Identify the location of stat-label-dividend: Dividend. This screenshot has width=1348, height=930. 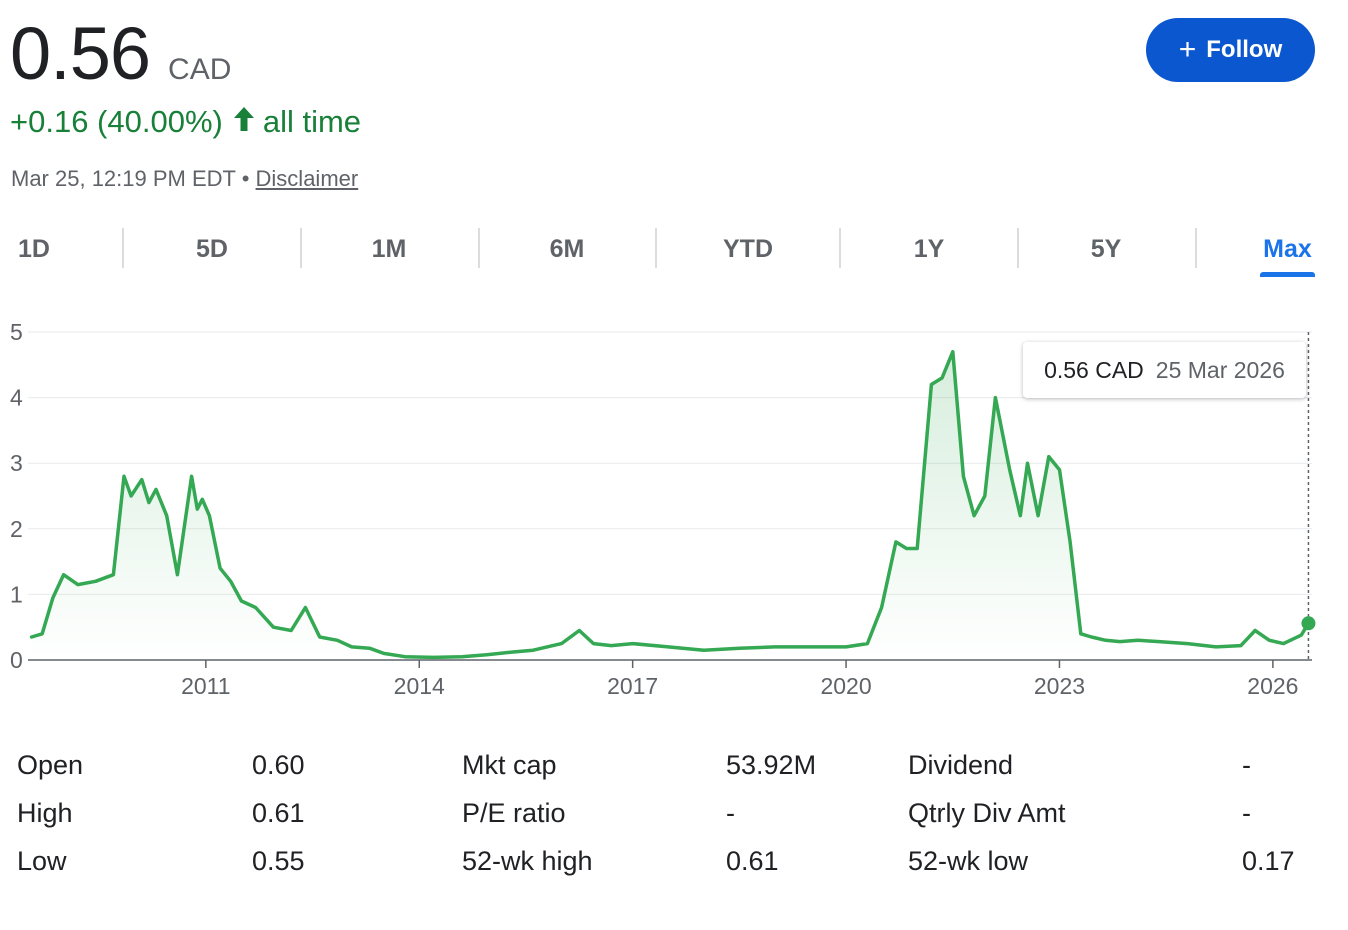
(961, 765).